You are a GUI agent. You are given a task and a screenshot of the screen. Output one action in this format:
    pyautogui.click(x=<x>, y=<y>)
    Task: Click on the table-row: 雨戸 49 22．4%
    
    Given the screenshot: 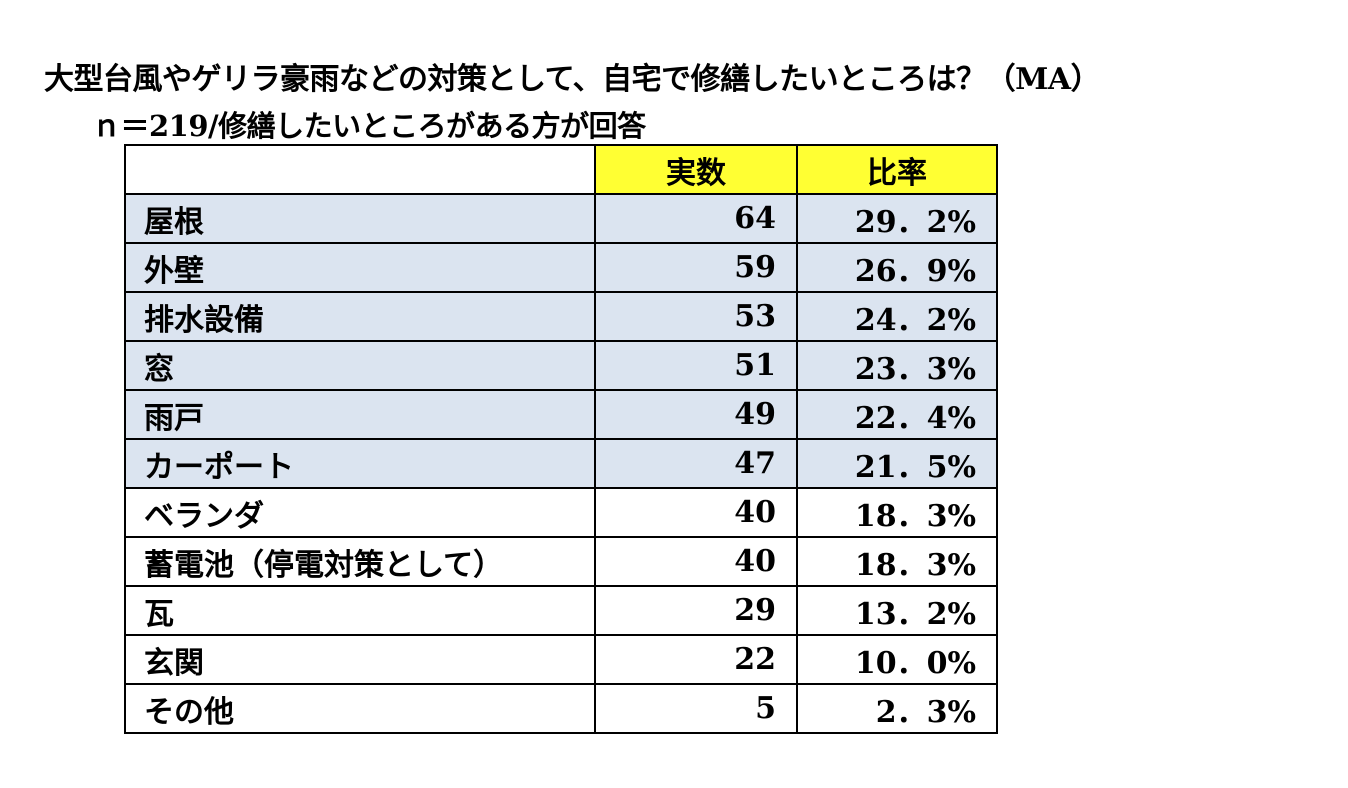 What is the action you would take?
    pyautogui.click(x=561, y=414)
    